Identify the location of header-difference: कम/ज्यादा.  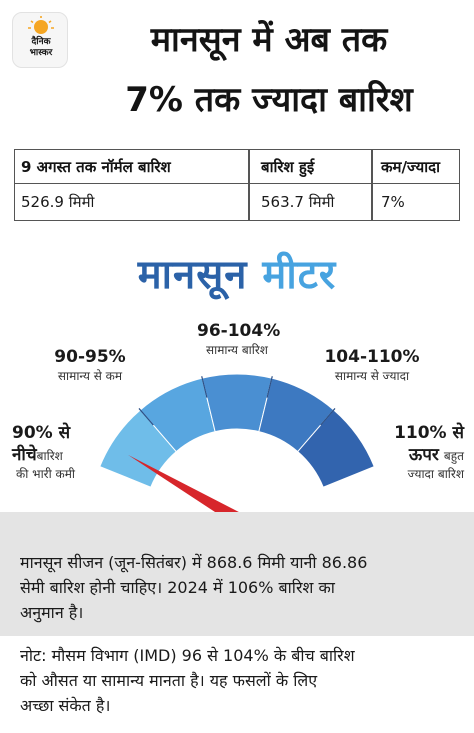
(410, 167).